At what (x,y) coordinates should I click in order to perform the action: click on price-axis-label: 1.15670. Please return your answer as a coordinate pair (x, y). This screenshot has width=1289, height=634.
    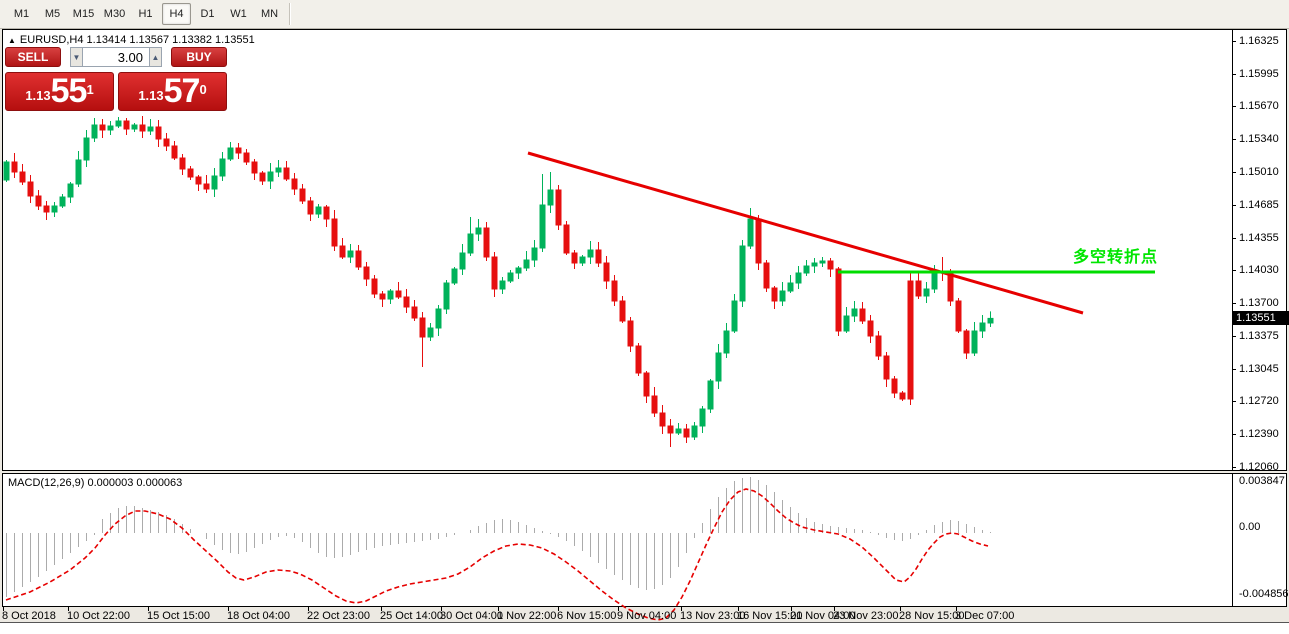
    Looking at the image, I should click on (1259, 106).